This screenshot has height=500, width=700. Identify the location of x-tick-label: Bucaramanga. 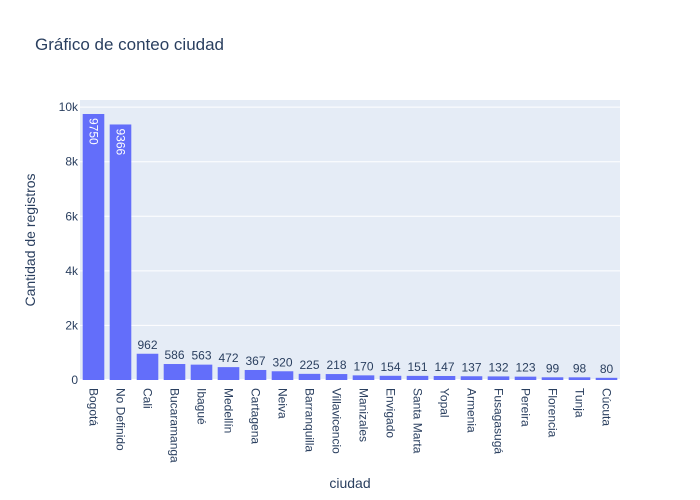
(175, 425).